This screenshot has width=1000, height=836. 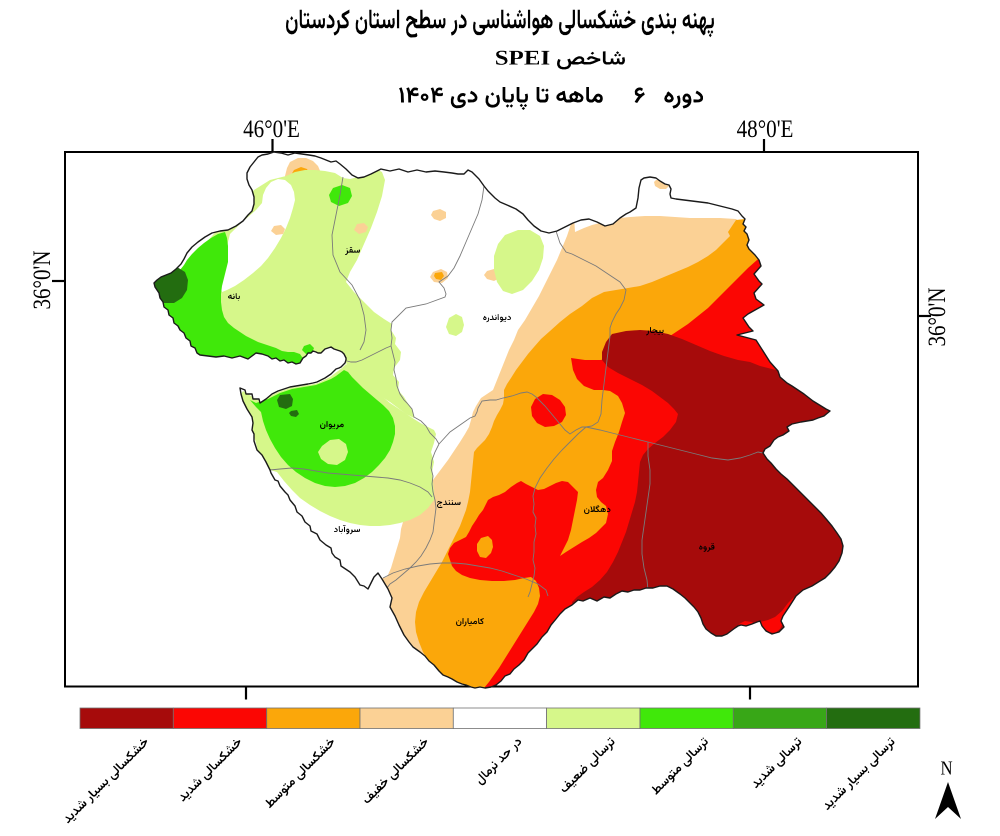 What do you see at coordinates (946, 768) in the screenshot?
I see `svg-text: N` at bounding box center [946, 768].